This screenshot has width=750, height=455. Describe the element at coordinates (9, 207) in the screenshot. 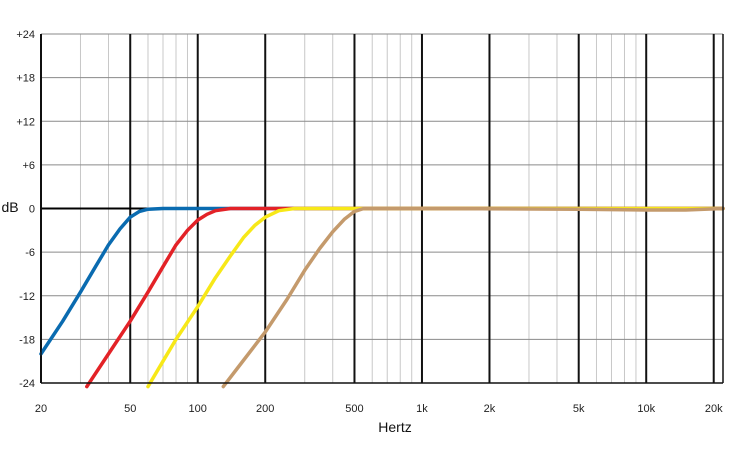

I see `y-axis-label: dB` at that location.